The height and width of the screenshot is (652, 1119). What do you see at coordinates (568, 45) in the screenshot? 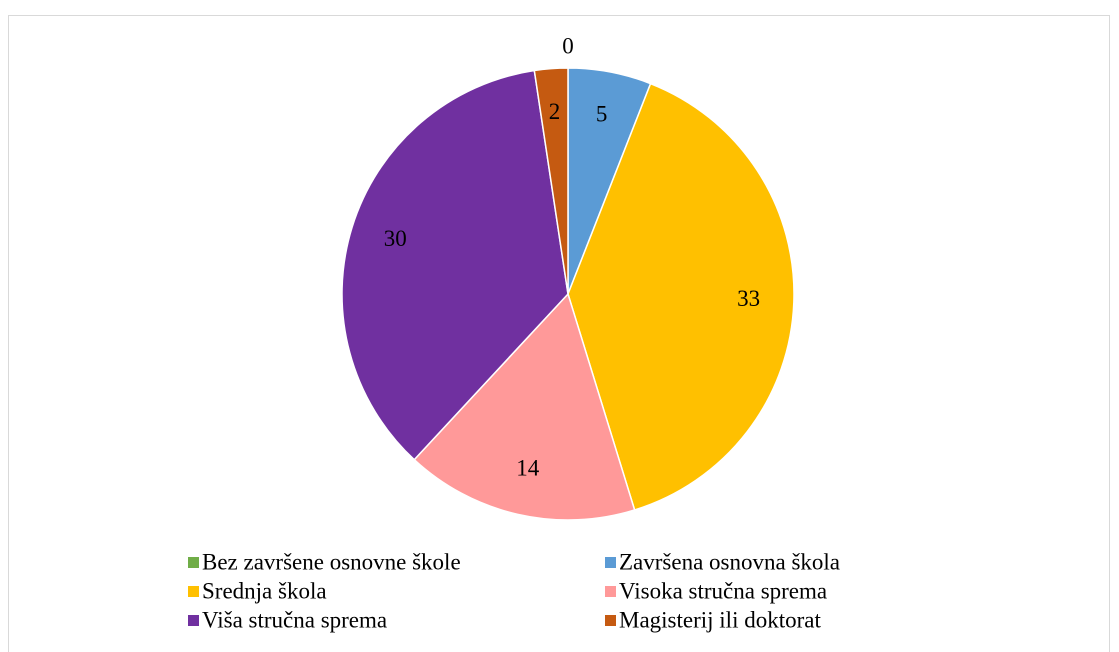
I see `data-label: 0` at bounding box center [568, 45].